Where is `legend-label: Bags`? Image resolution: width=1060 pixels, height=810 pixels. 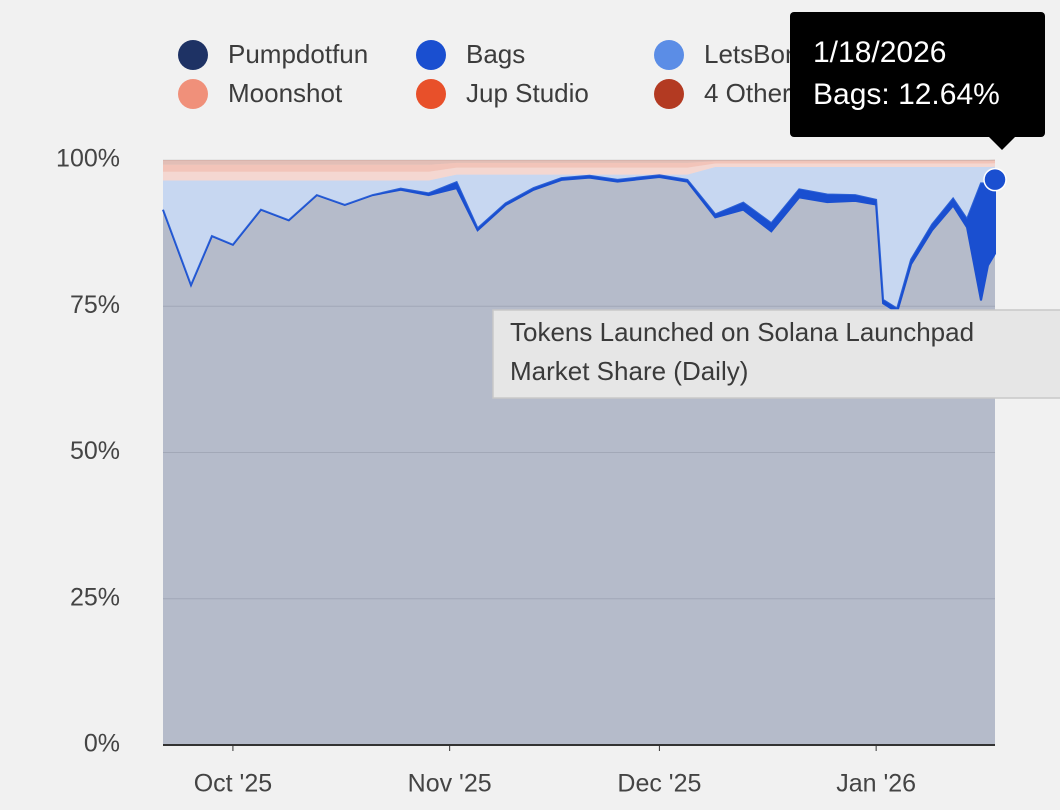
legend-label: Bags is located at coordinates (495, 54).